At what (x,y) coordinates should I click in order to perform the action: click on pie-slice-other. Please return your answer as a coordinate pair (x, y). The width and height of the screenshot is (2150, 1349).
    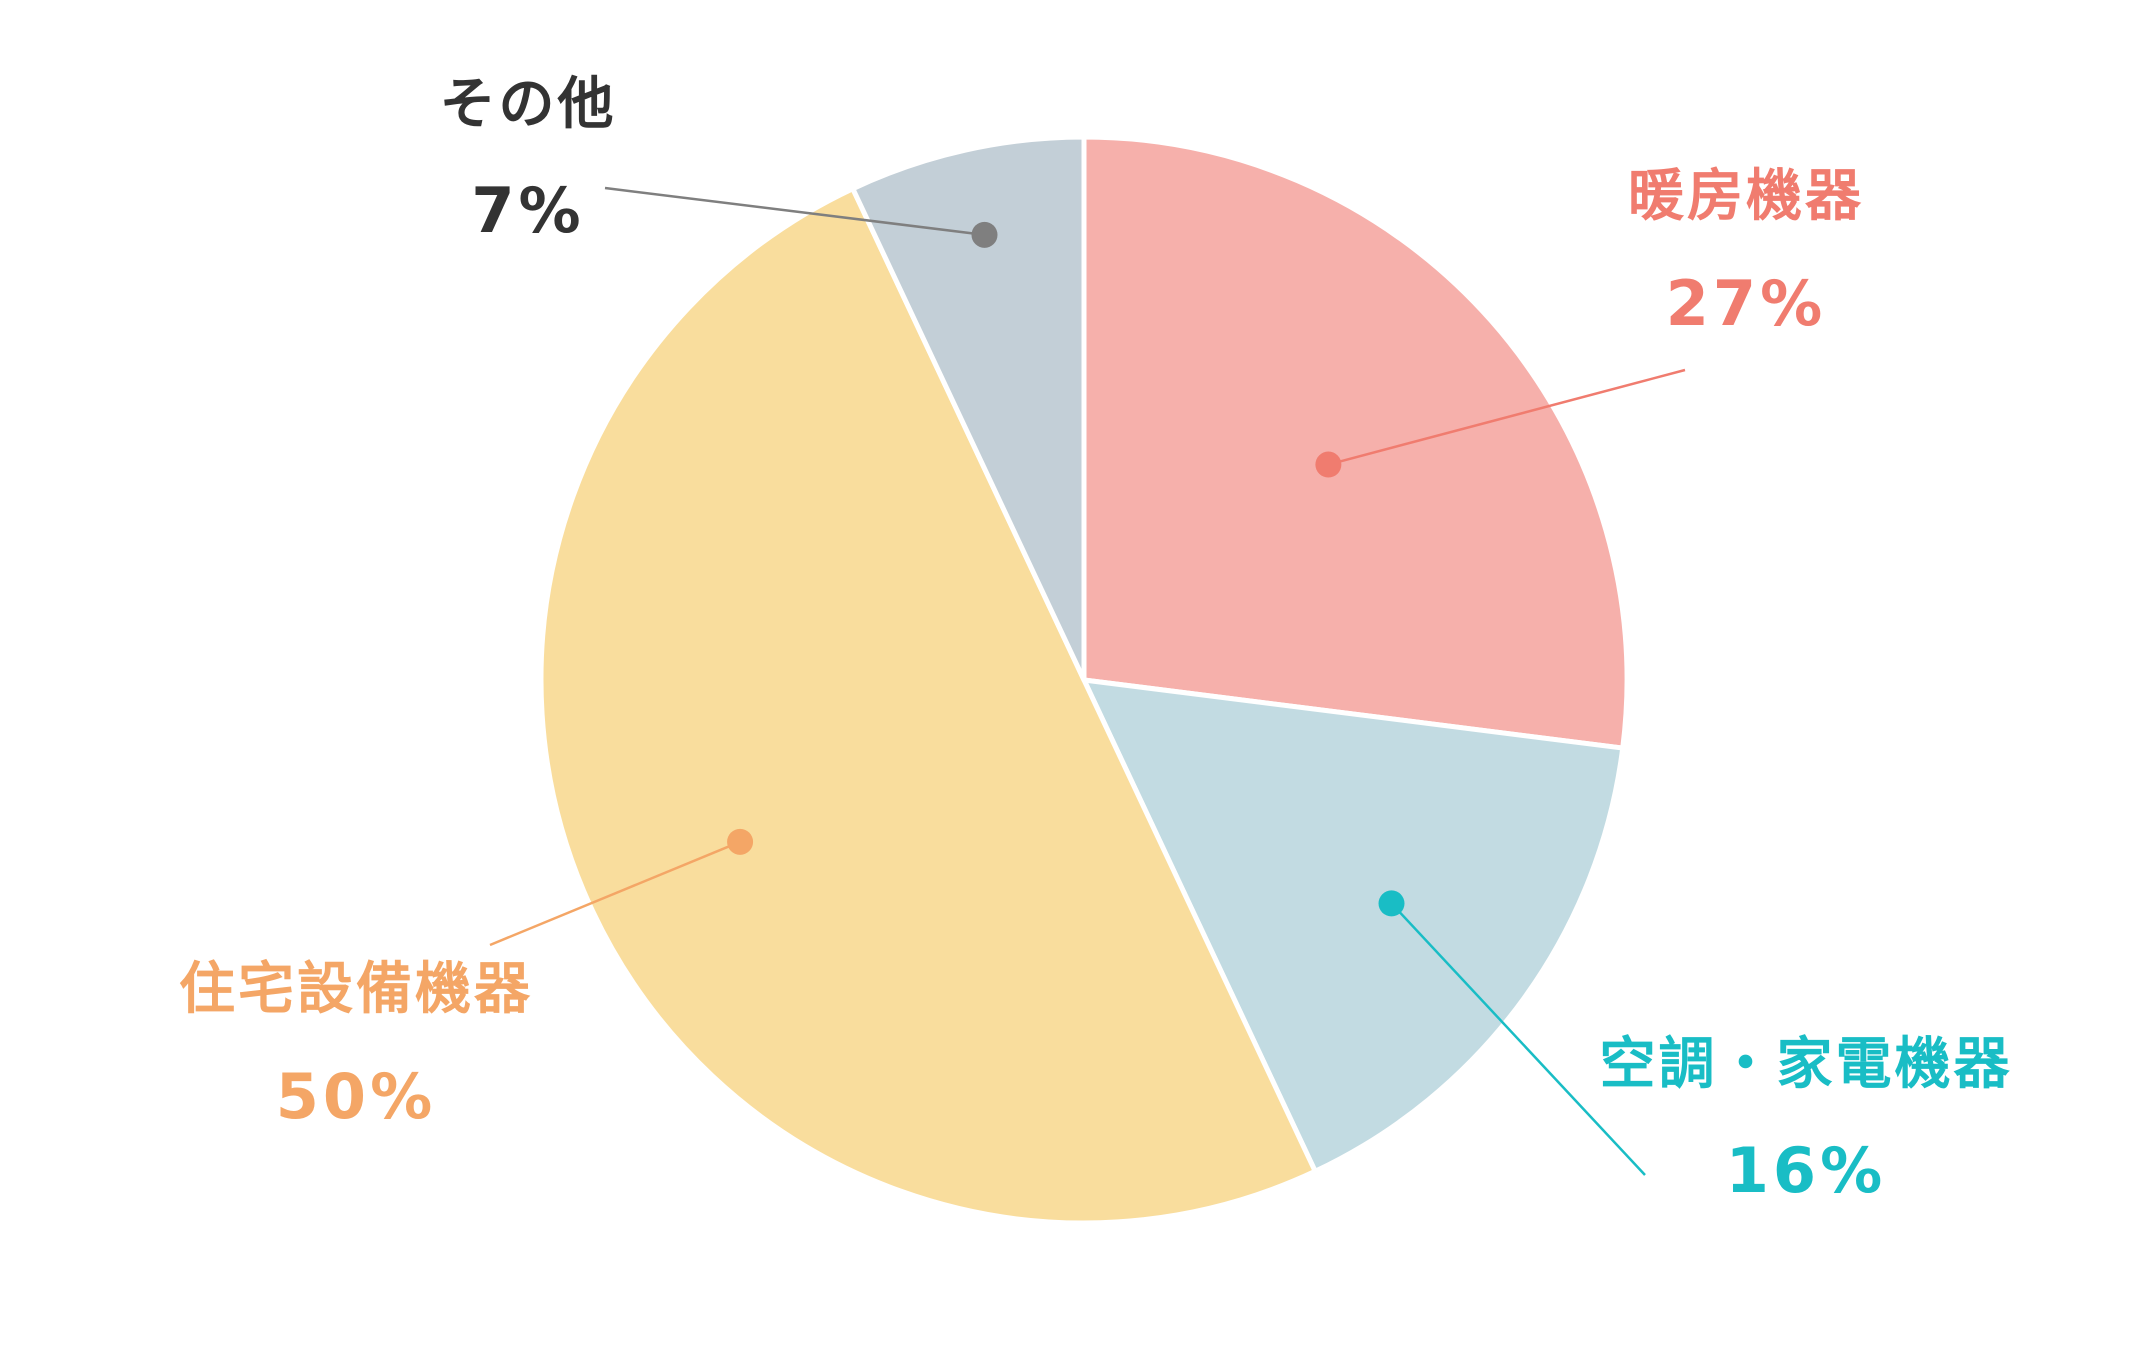
    Looking at the image, I should click on (968, 408).